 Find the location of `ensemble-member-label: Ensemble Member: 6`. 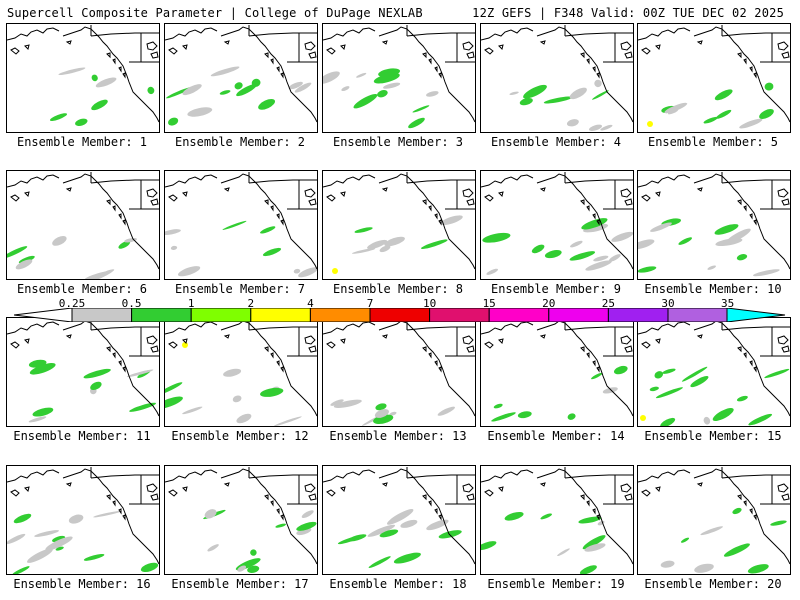

ensemble-member-label: Ensemble Member: 6 is located at coordinates (82, 289).